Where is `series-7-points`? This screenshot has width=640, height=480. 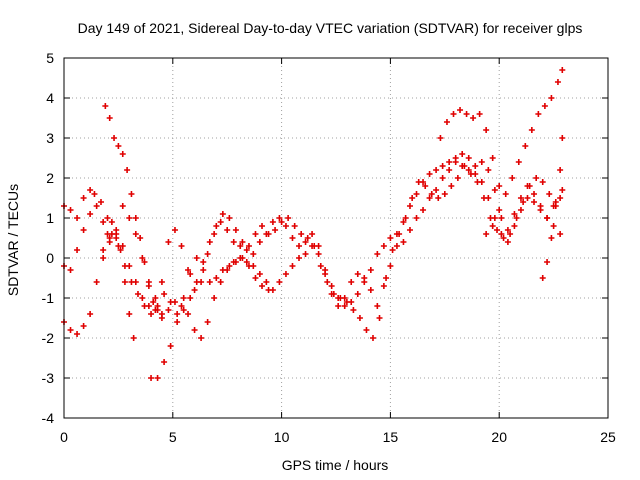 series-7-points is located at coordinates (470, 148).